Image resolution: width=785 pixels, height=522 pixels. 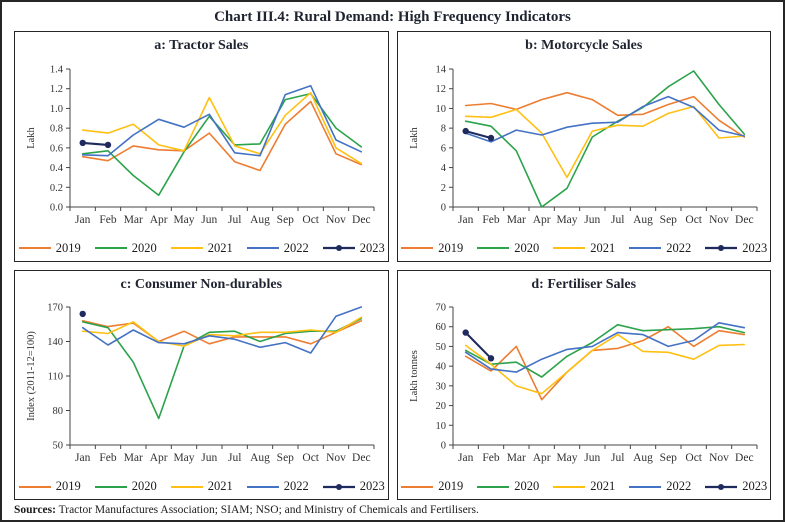 What do you see at coordinates (440, 89) in the screenshot?
I see `y-tick-label: 12` at bounding box center [440, 89].